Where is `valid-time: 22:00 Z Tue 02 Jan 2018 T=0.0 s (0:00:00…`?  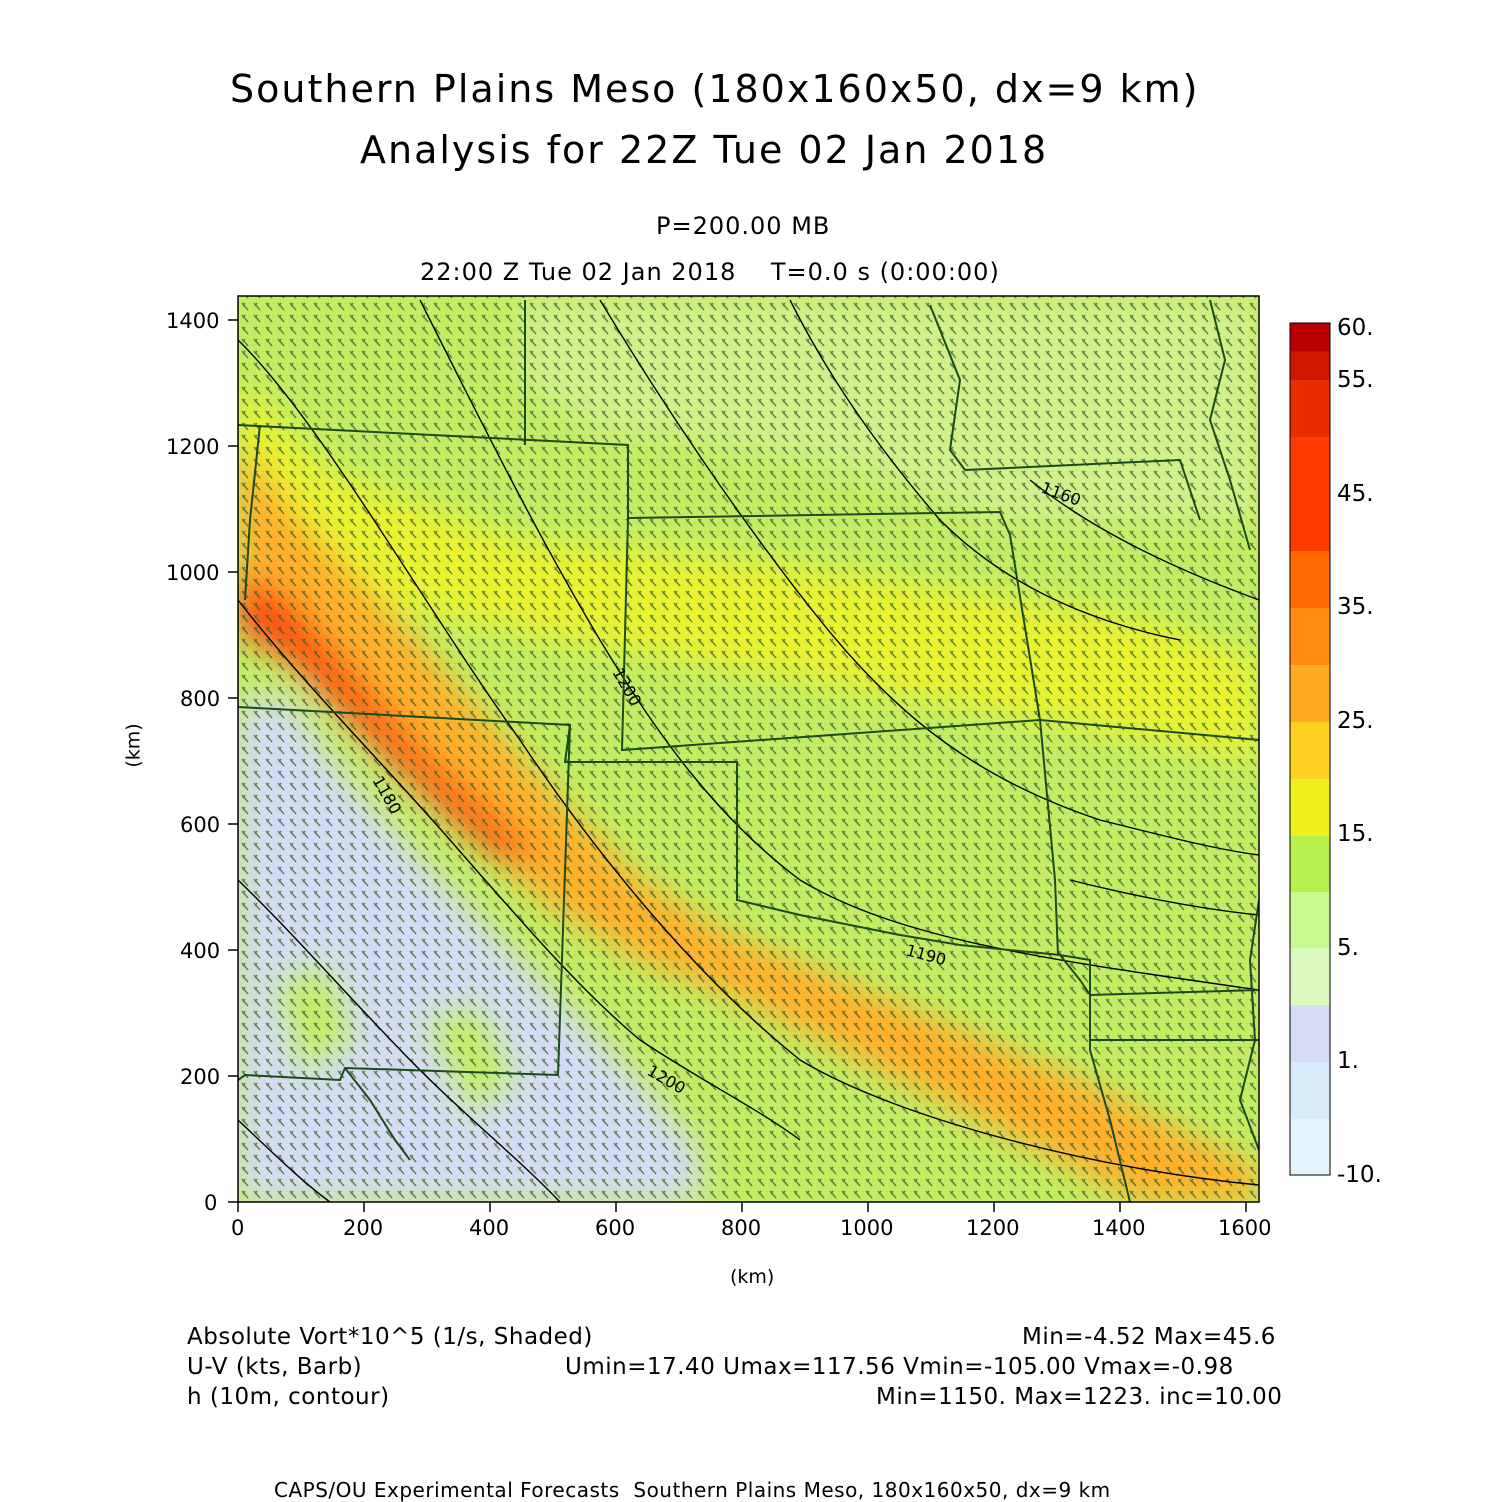 valid-time: 22:00 Z Tue 02 Jan 2018 T=0.0 s (0:00:00… is located at coordinates (710, 272).